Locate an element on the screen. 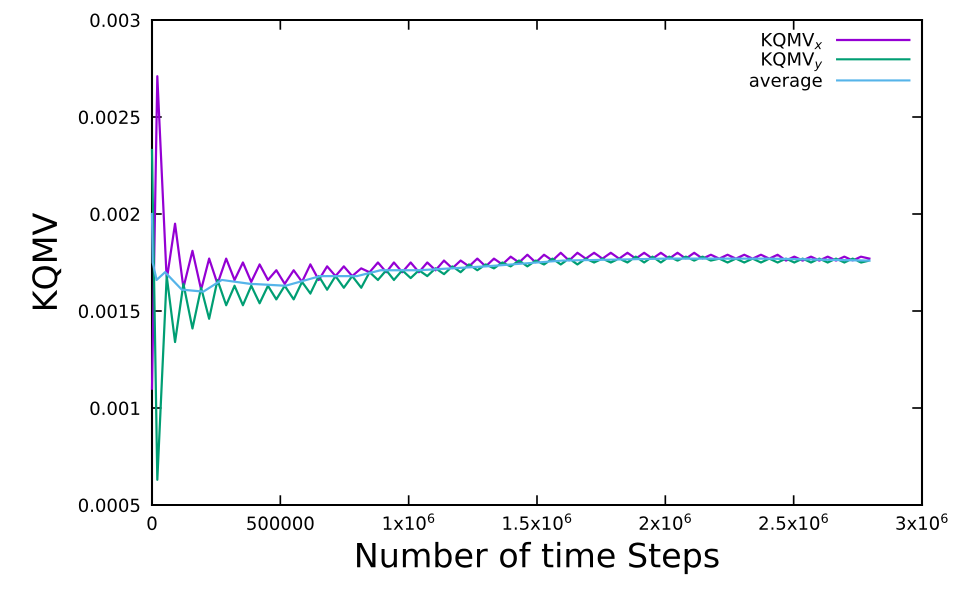 The image size is (961, 590). legend-label: KQMV$_{x}$ is located at coordinates (792, 41).